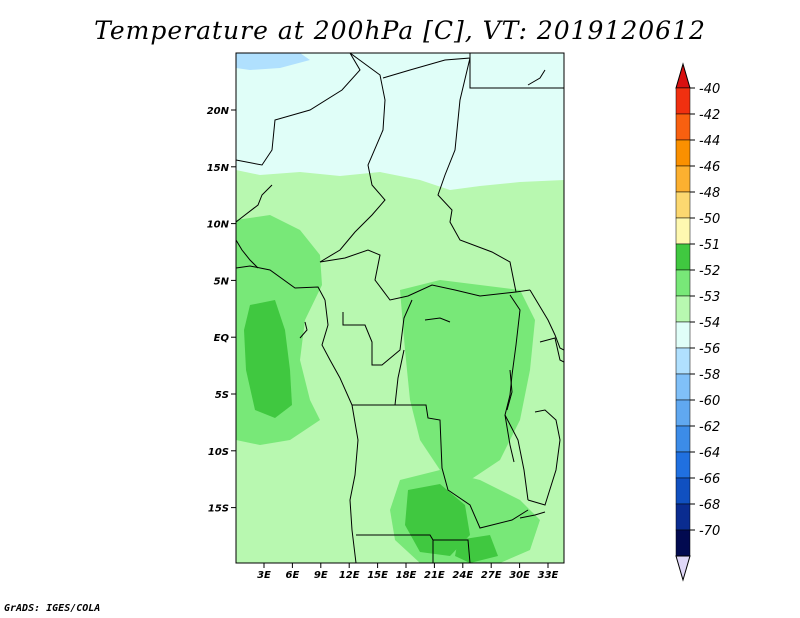 Image resolution: width=800 pixels, height=618 pixels. What do you see at coordinates (709, 219) in the screenshot?
I see `colorbar-label: -50` at bounding box center [709, 219].